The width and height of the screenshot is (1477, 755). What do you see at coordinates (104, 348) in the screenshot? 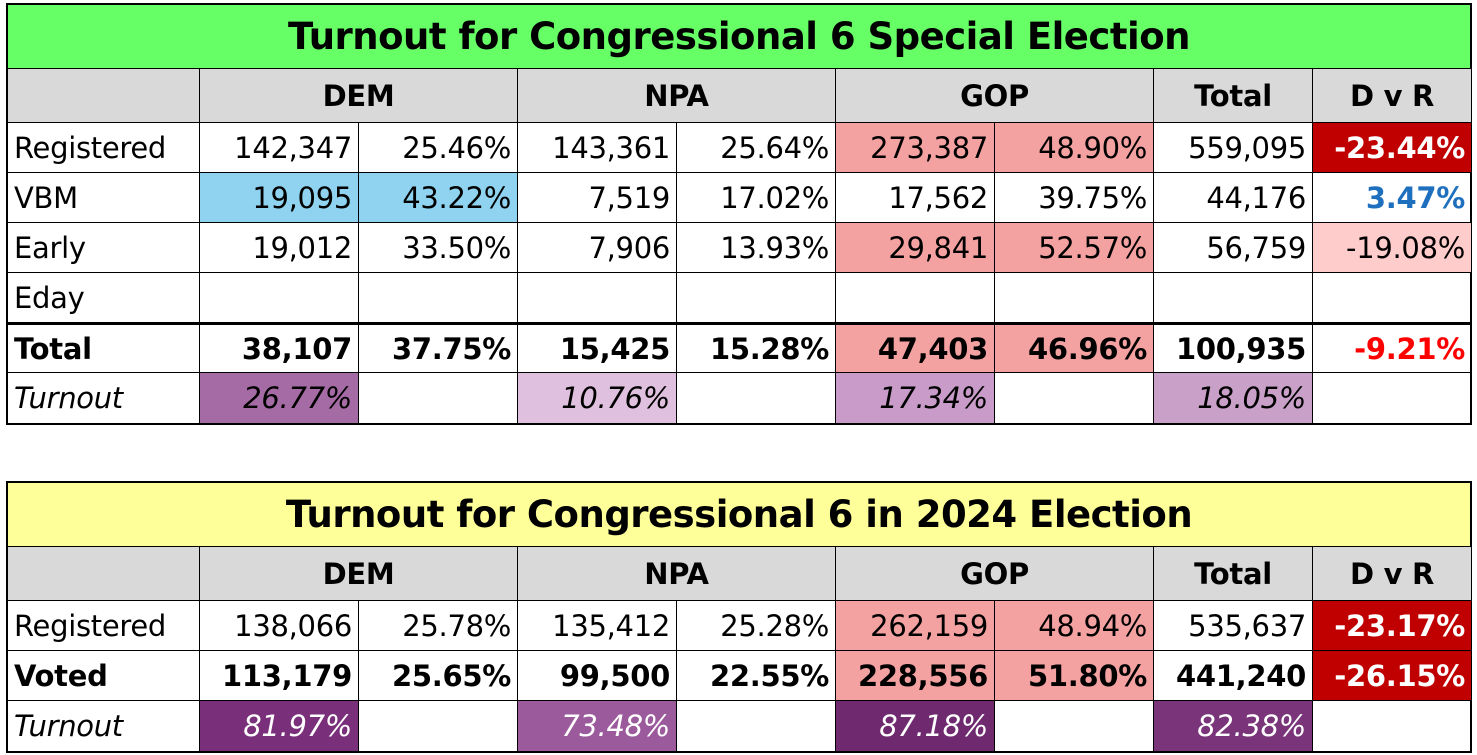
I see `row-label-total: Total` at bounding box center [104, 348].